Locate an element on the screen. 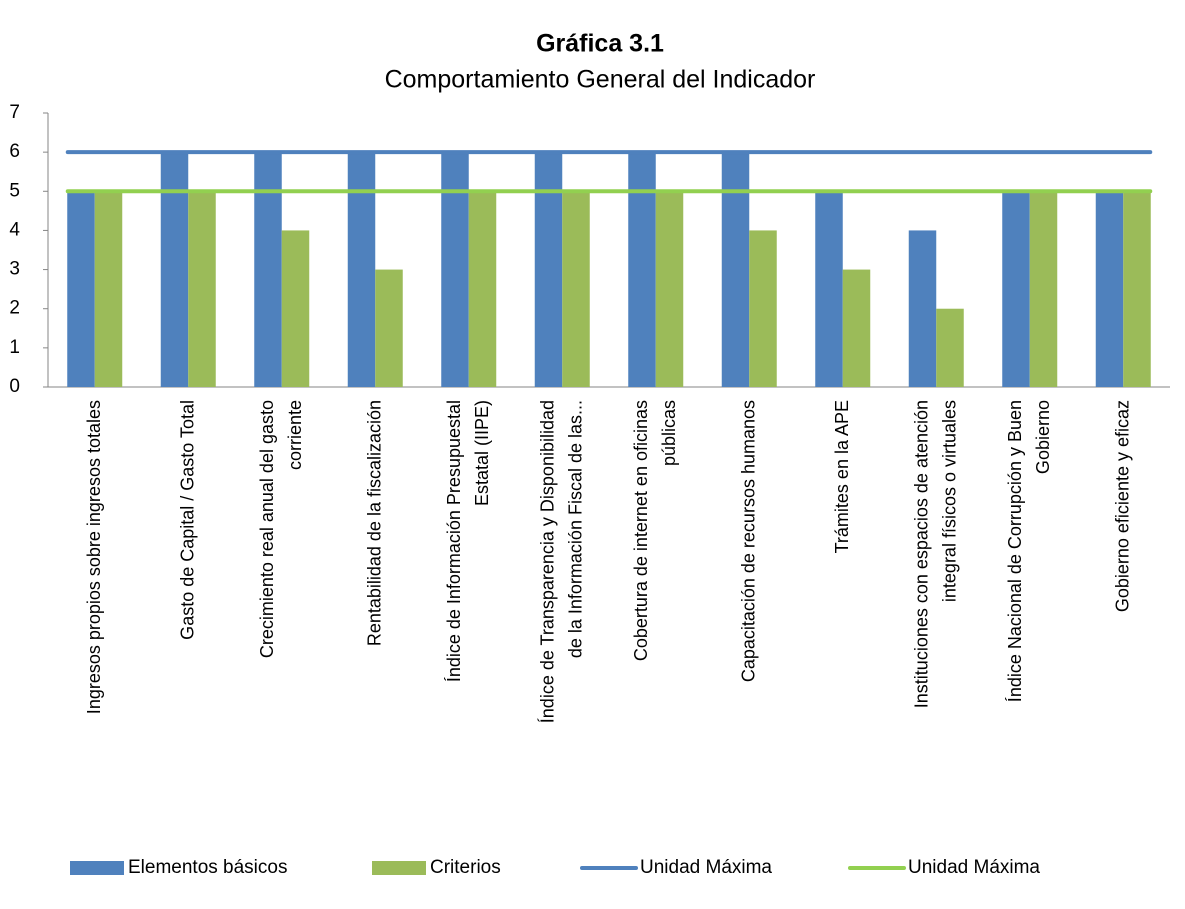 Image resolution: width=1185 pixels, height=909 pixels. legend-label: Criterios is located at coordinates (465, 867).